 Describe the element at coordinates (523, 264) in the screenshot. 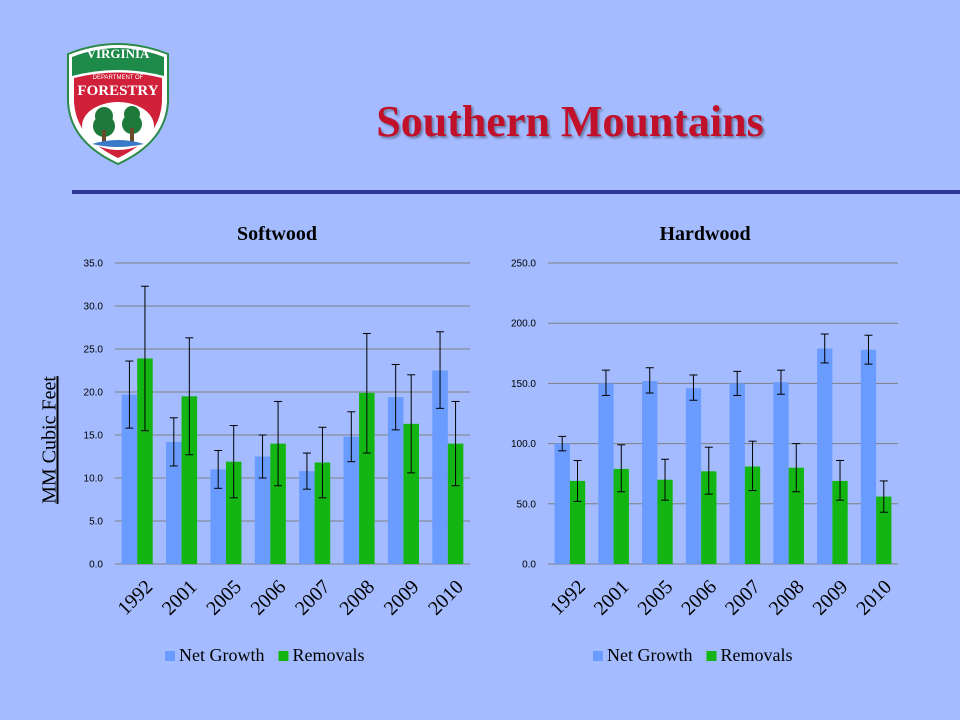

I see `y-tick-label: 250.0` at that location.